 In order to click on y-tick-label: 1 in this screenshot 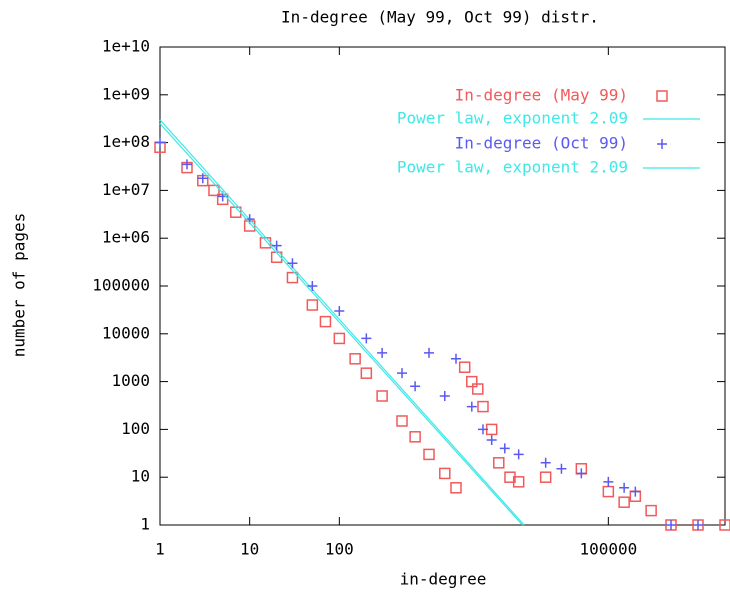, I will do `click(145, 524)`.